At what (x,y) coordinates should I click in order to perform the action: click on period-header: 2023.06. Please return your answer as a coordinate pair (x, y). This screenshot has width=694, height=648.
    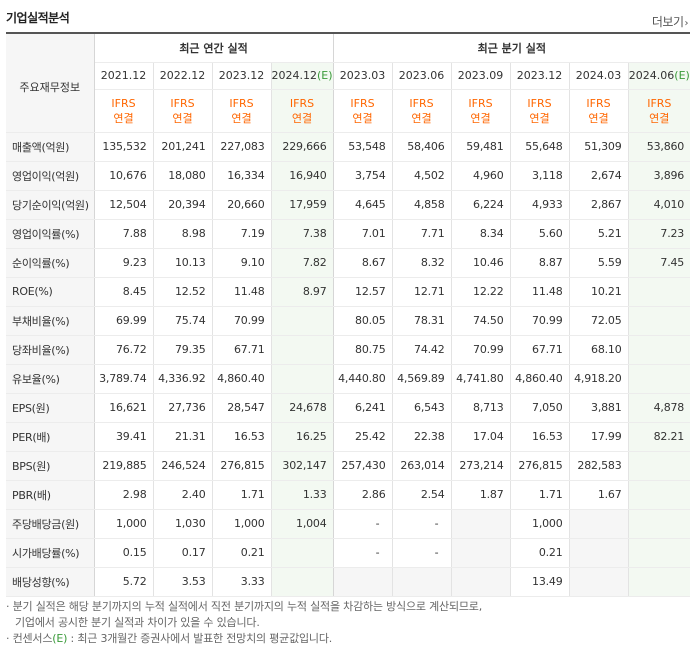
    Looking at the image, I should click on (421, 76).